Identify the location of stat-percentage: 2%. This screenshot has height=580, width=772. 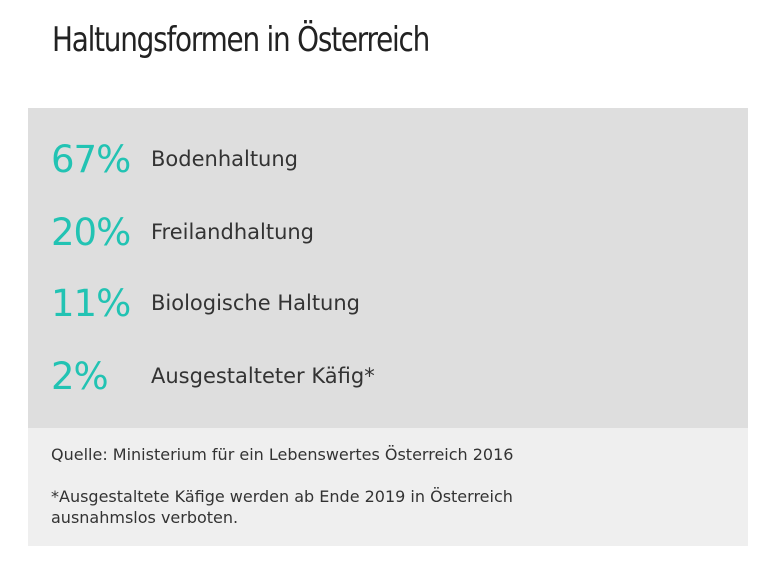
(80, 376).